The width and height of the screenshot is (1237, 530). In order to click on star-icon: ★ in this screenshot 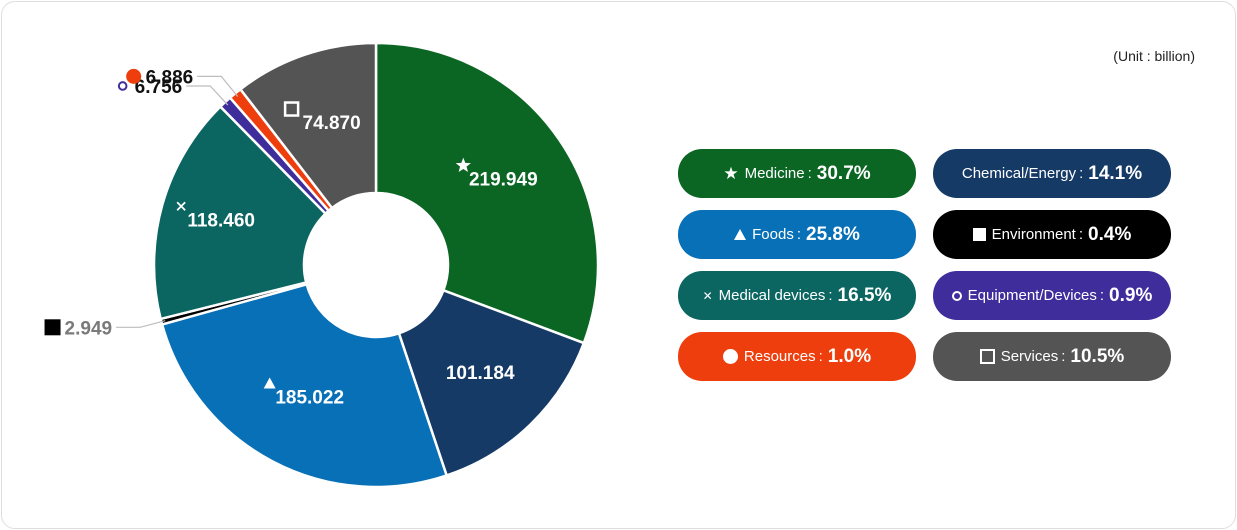, I will do `click(731, 173)`.